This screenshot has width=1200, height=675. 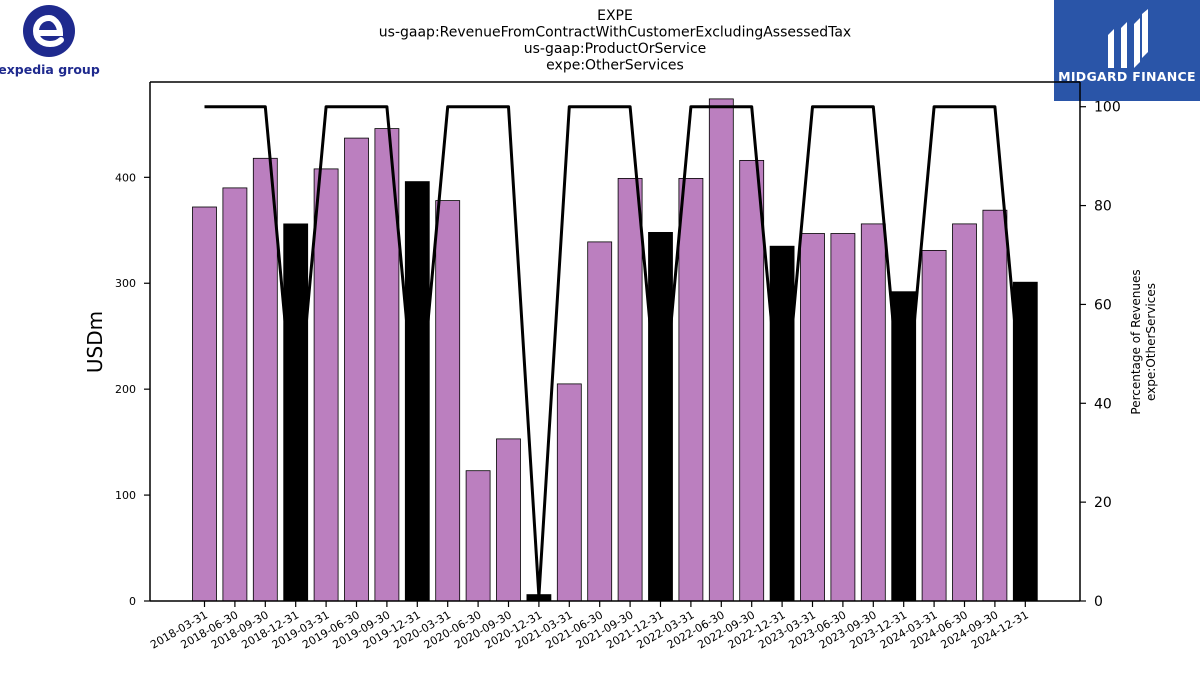 What do you see at coordinates (615, 16) in the screenshot?
I see `title-line: EXPE` at bounding box center [615, 16].